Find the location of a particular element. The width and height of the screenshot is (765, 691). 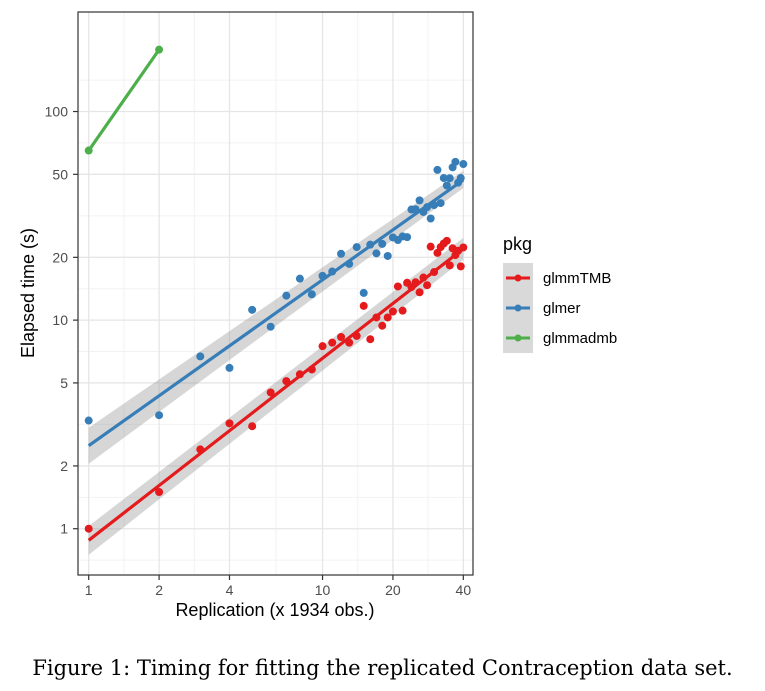

legend: pkg glmmTMB glmer glmmadmb is located at coordinates (560, 293).